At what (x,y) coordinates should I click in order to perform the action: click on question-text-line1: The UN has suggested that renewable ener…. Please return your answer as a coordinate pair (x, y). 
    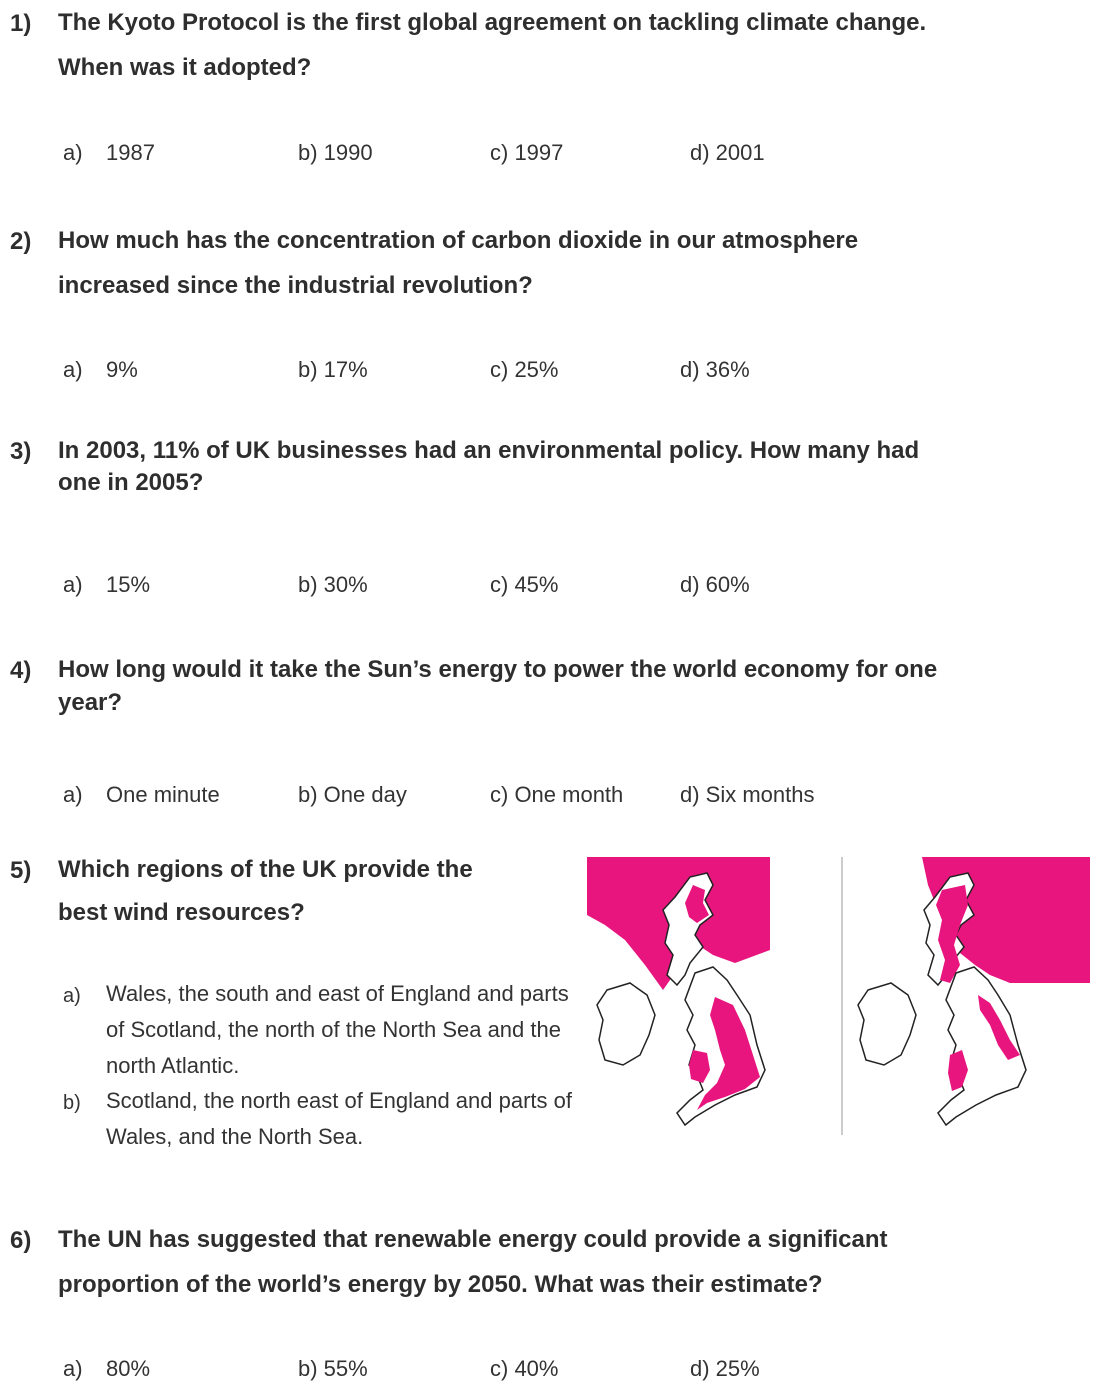
    Looking at the image, I should click on (473, 1239).